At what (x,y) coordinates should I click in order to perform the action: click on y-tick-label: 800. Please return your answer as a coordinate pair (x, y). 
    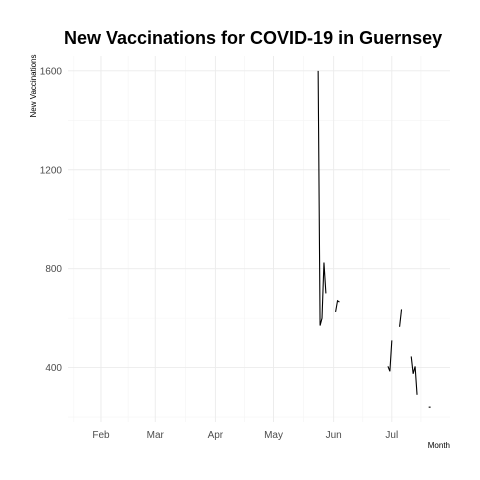
    Looking at the image, I should click on (53, 269).